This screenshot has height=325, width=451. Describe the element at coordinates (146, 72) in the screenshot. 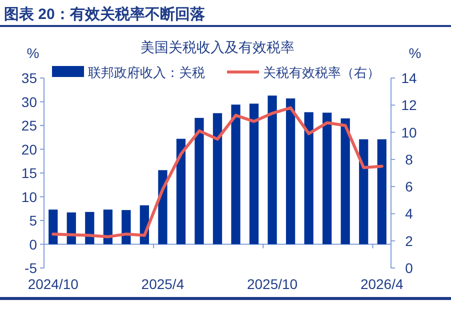

I see `legend-label: 联邦政府收入：关税` at that location.